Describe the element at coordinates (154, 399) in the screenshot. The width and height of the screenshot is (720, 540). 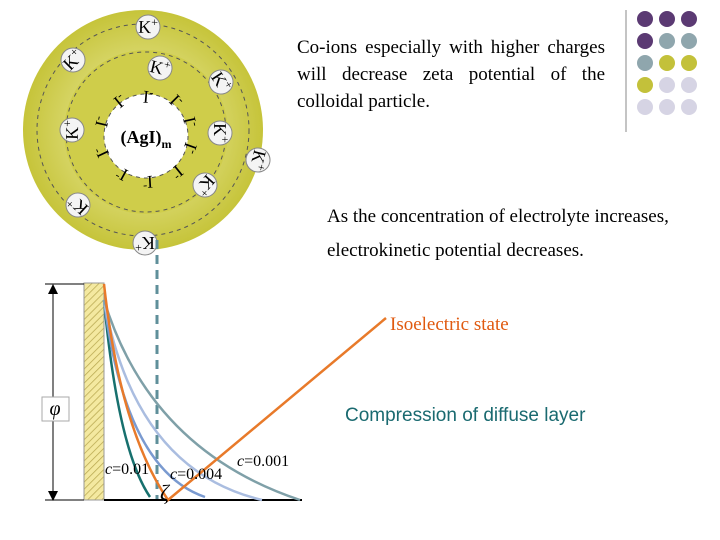
I see `curve-c004` at that location.